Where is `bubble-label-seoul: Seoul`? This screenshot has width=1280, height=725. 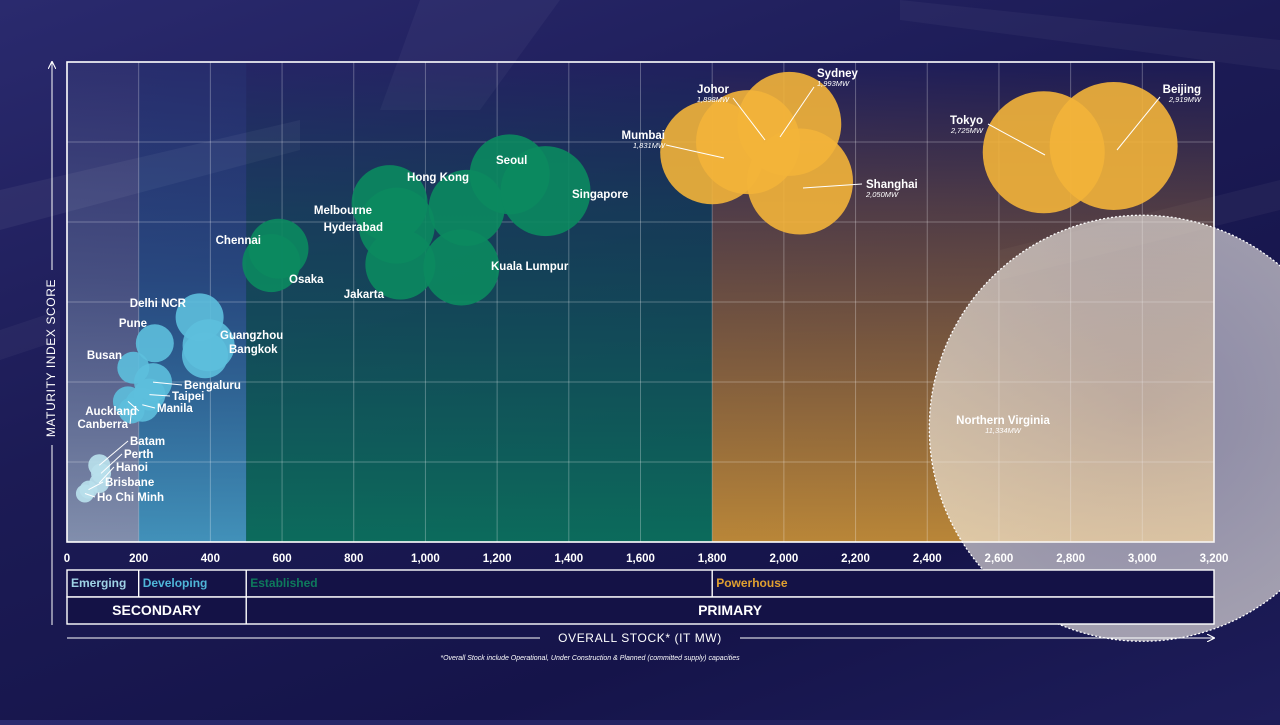
bubble-label-seoul: Seoul is located at coordinates (511, 161).